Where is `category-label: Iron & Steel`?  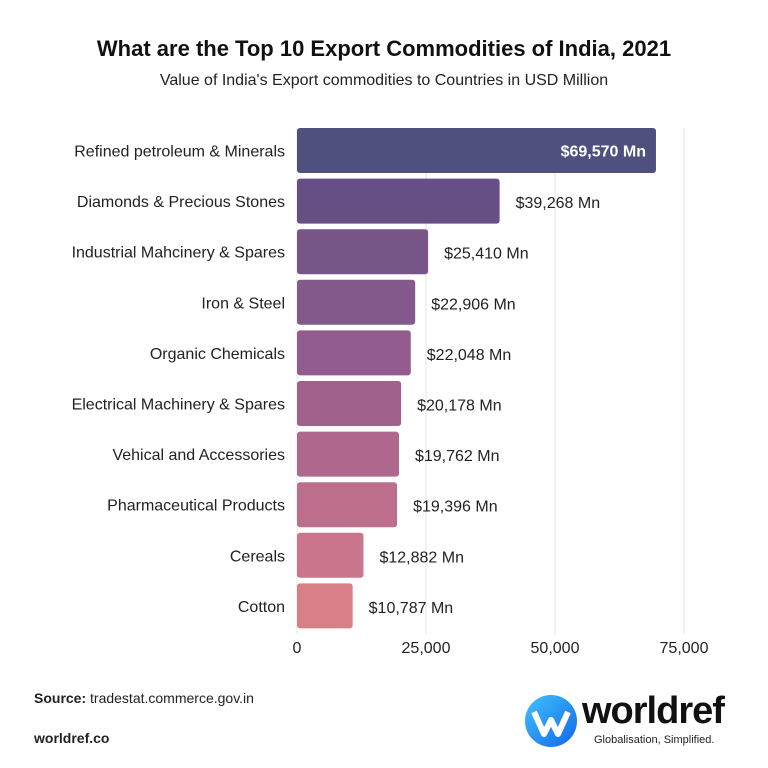 category-label: Iron & Steel is located at coordinates (243, 303).